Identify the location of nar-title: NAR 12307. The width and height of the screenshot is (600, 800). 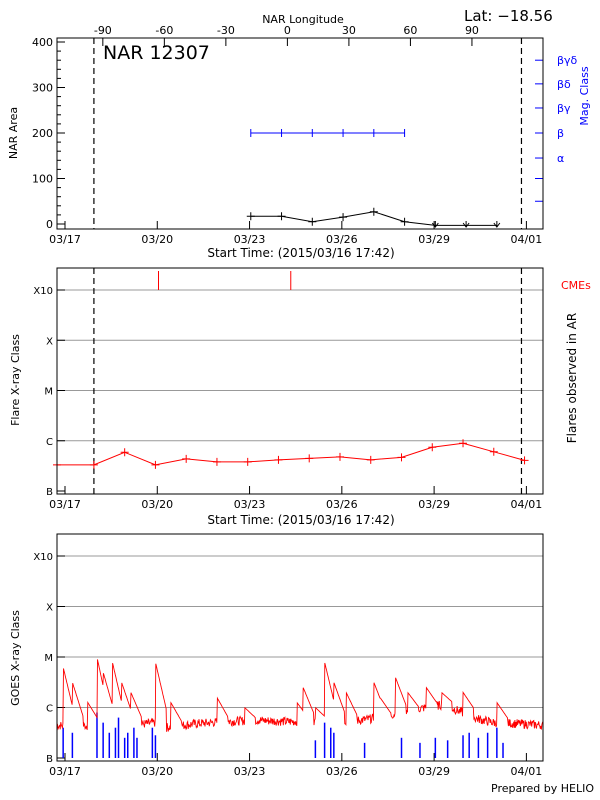
(156, 53).